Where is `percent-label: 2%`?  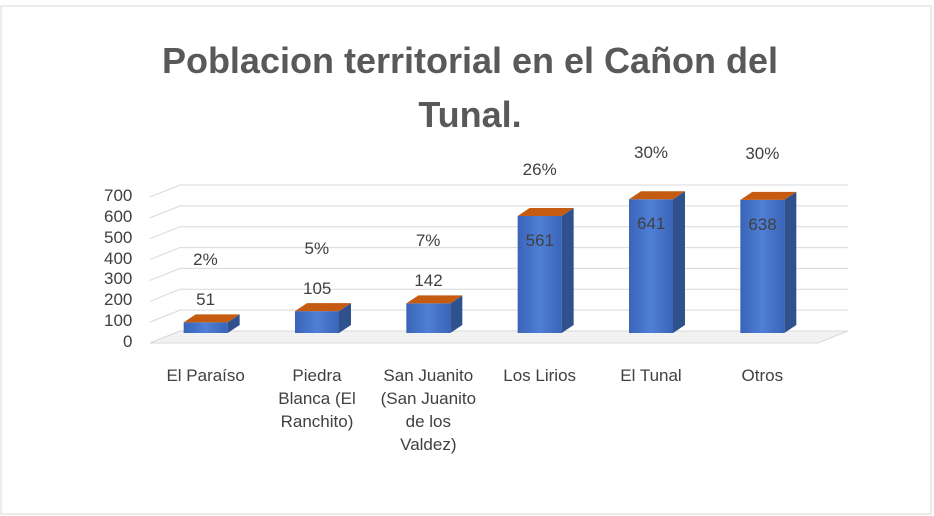 percent-label: 2% is located at coordinates (205, 260).